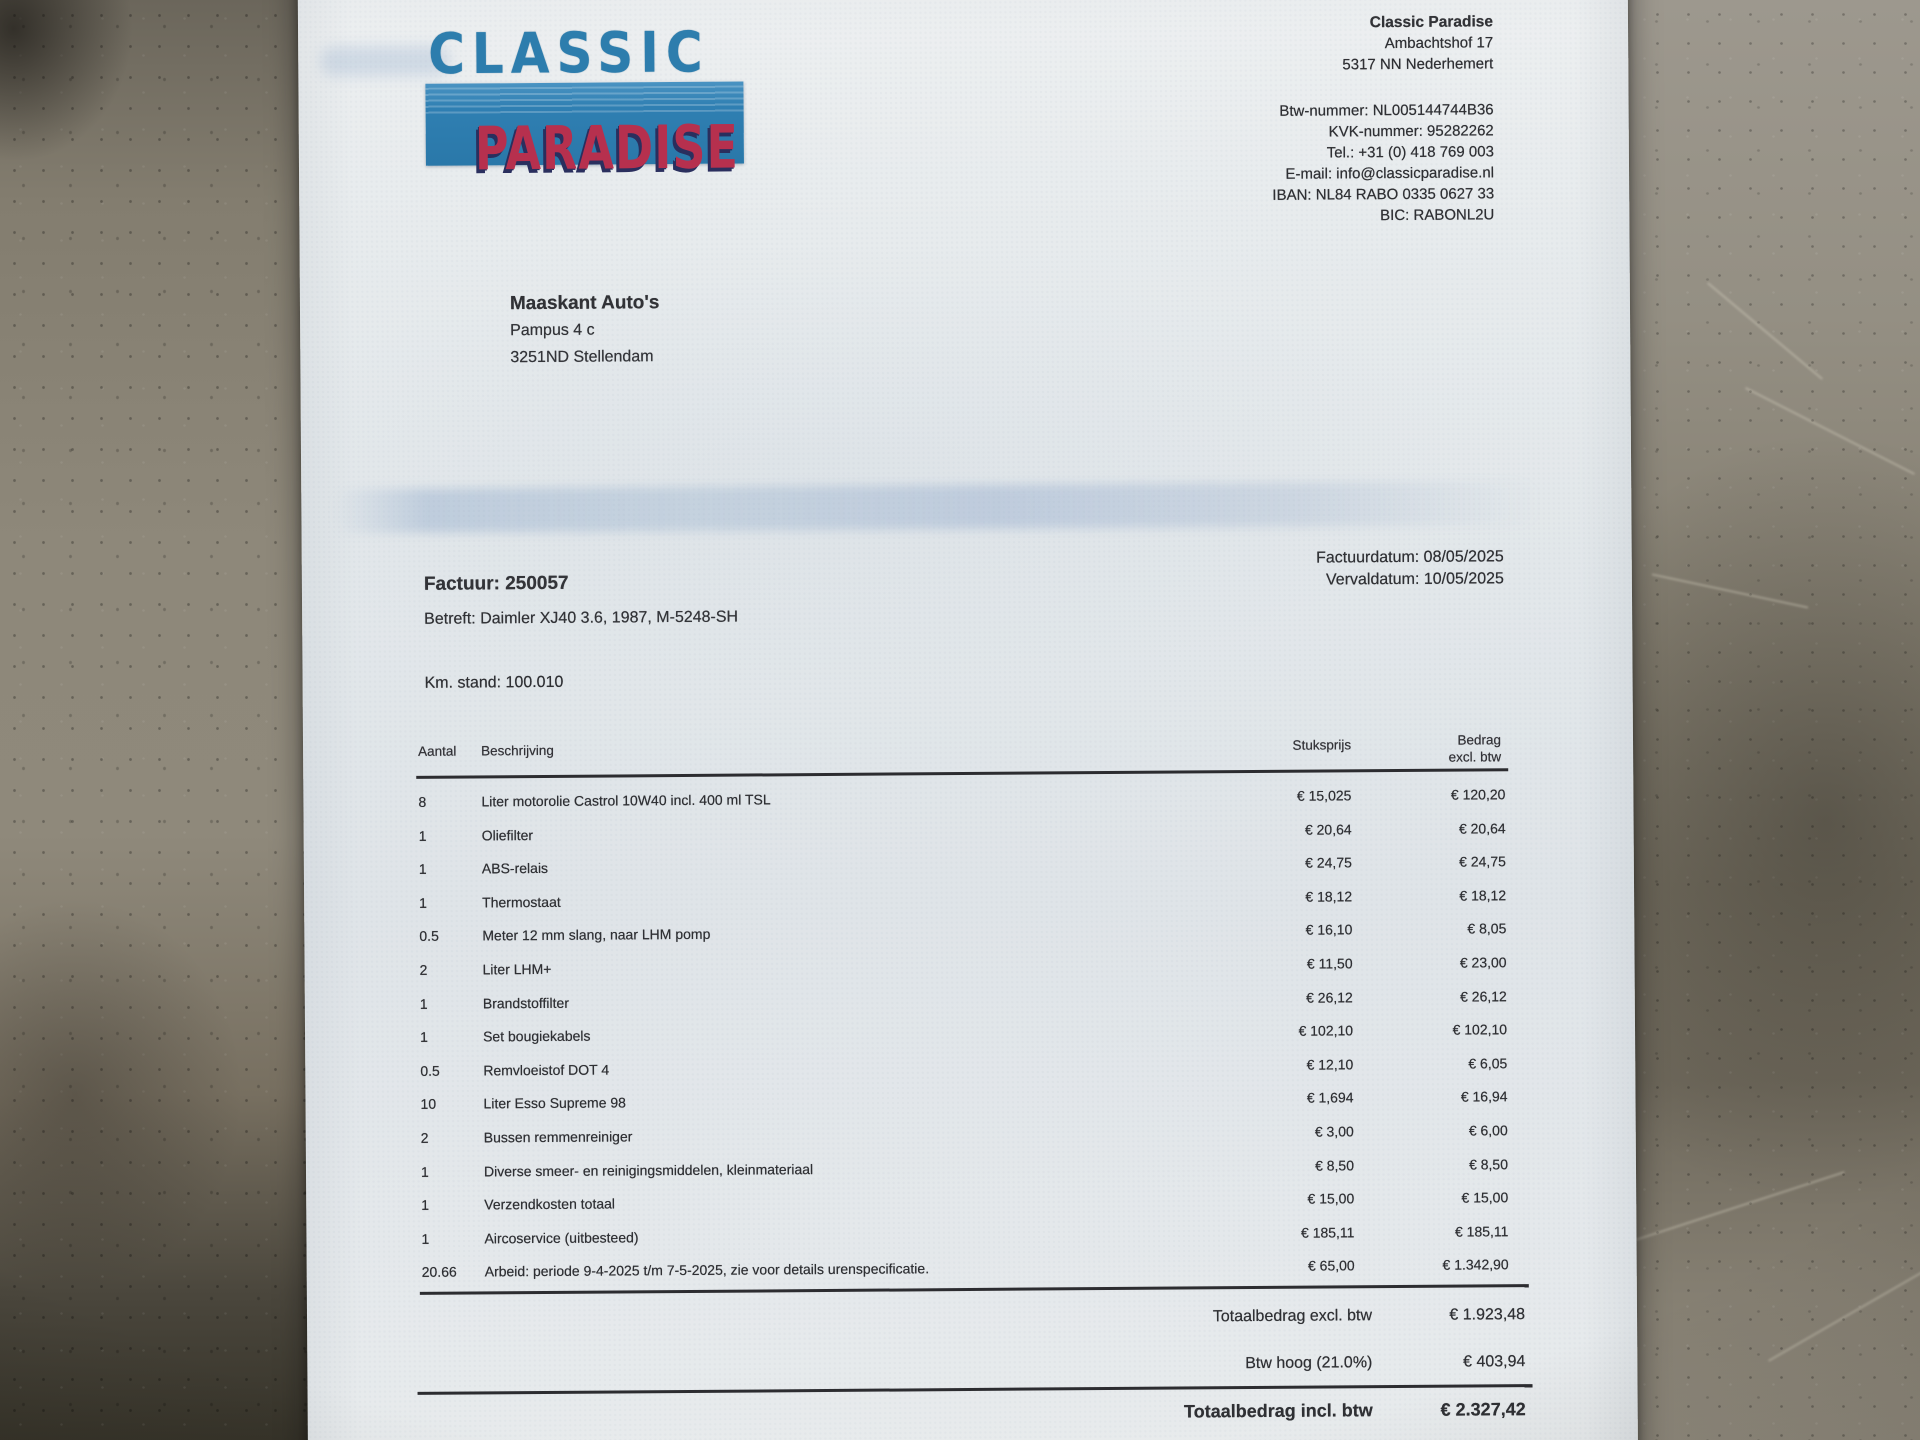 Image resolution: width=1920 pixels, height=1440 pixels. What do you see at coordinates (558, 1137) in the screenshot?
I see `line-description: Bussen remmenreiniger` at bounding box center [558, 1137].